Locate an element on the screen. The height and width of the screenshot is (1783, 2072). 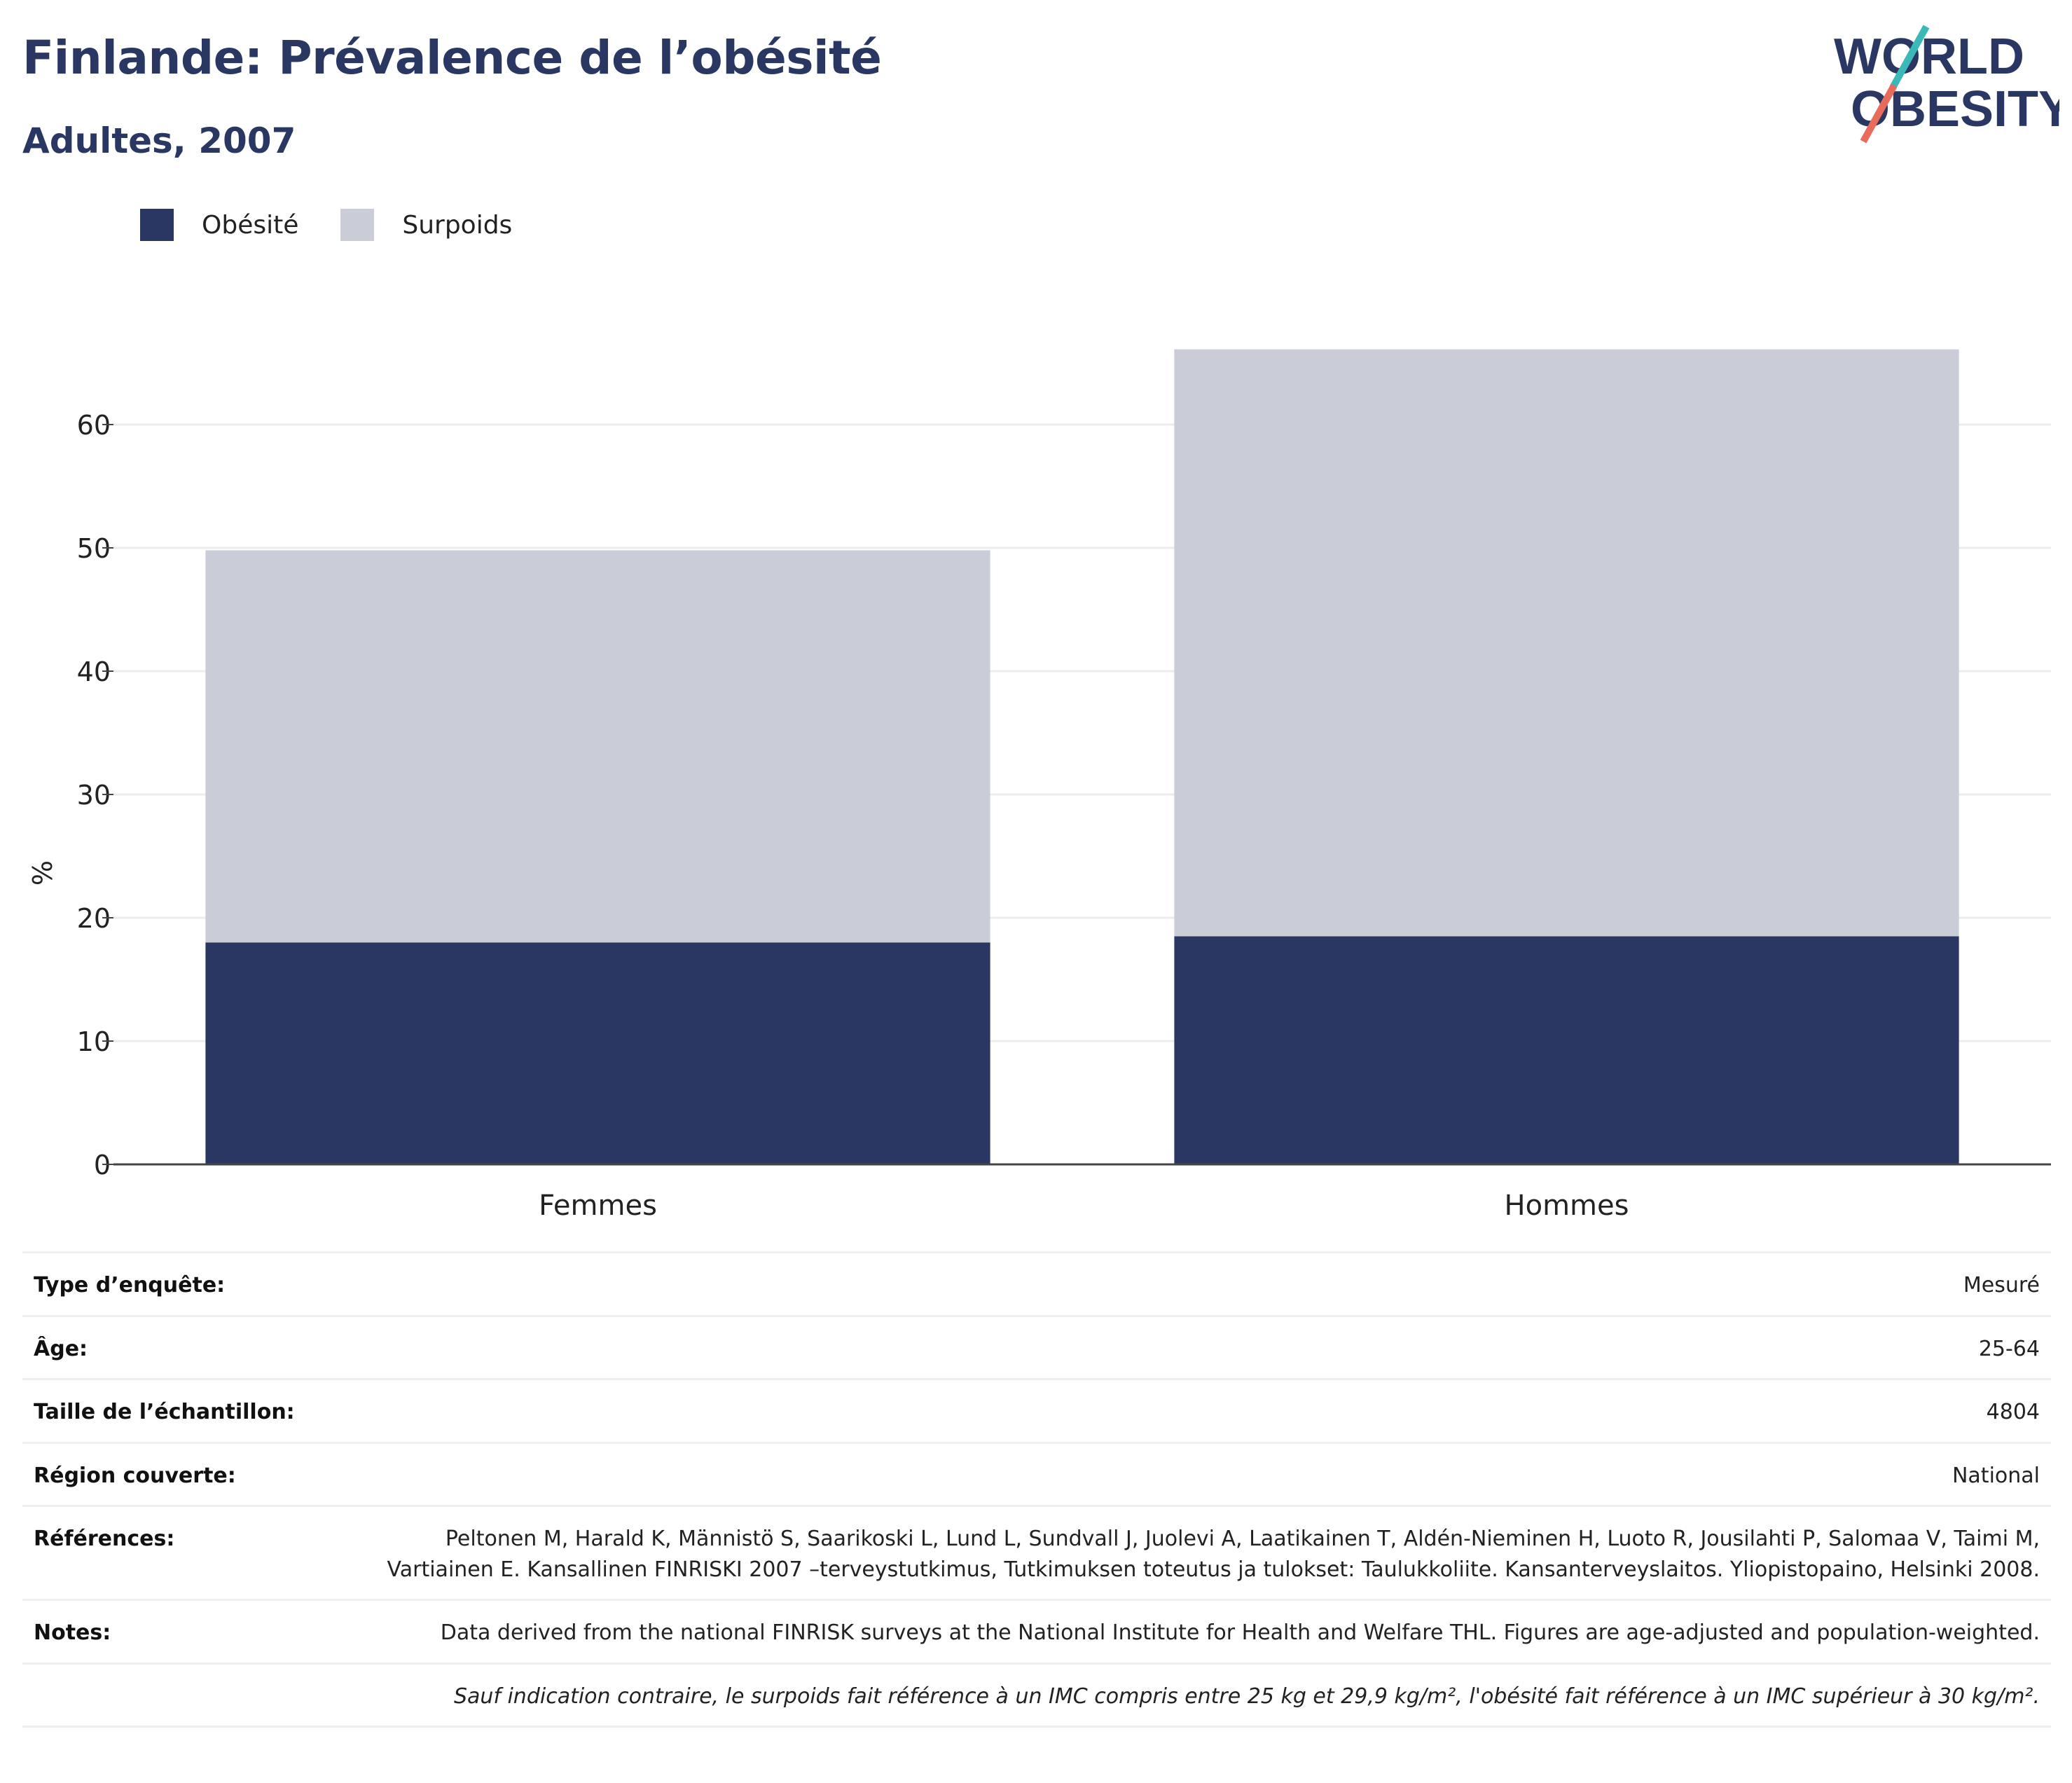
meta-value: National is located at coordinates (1195, 1473).